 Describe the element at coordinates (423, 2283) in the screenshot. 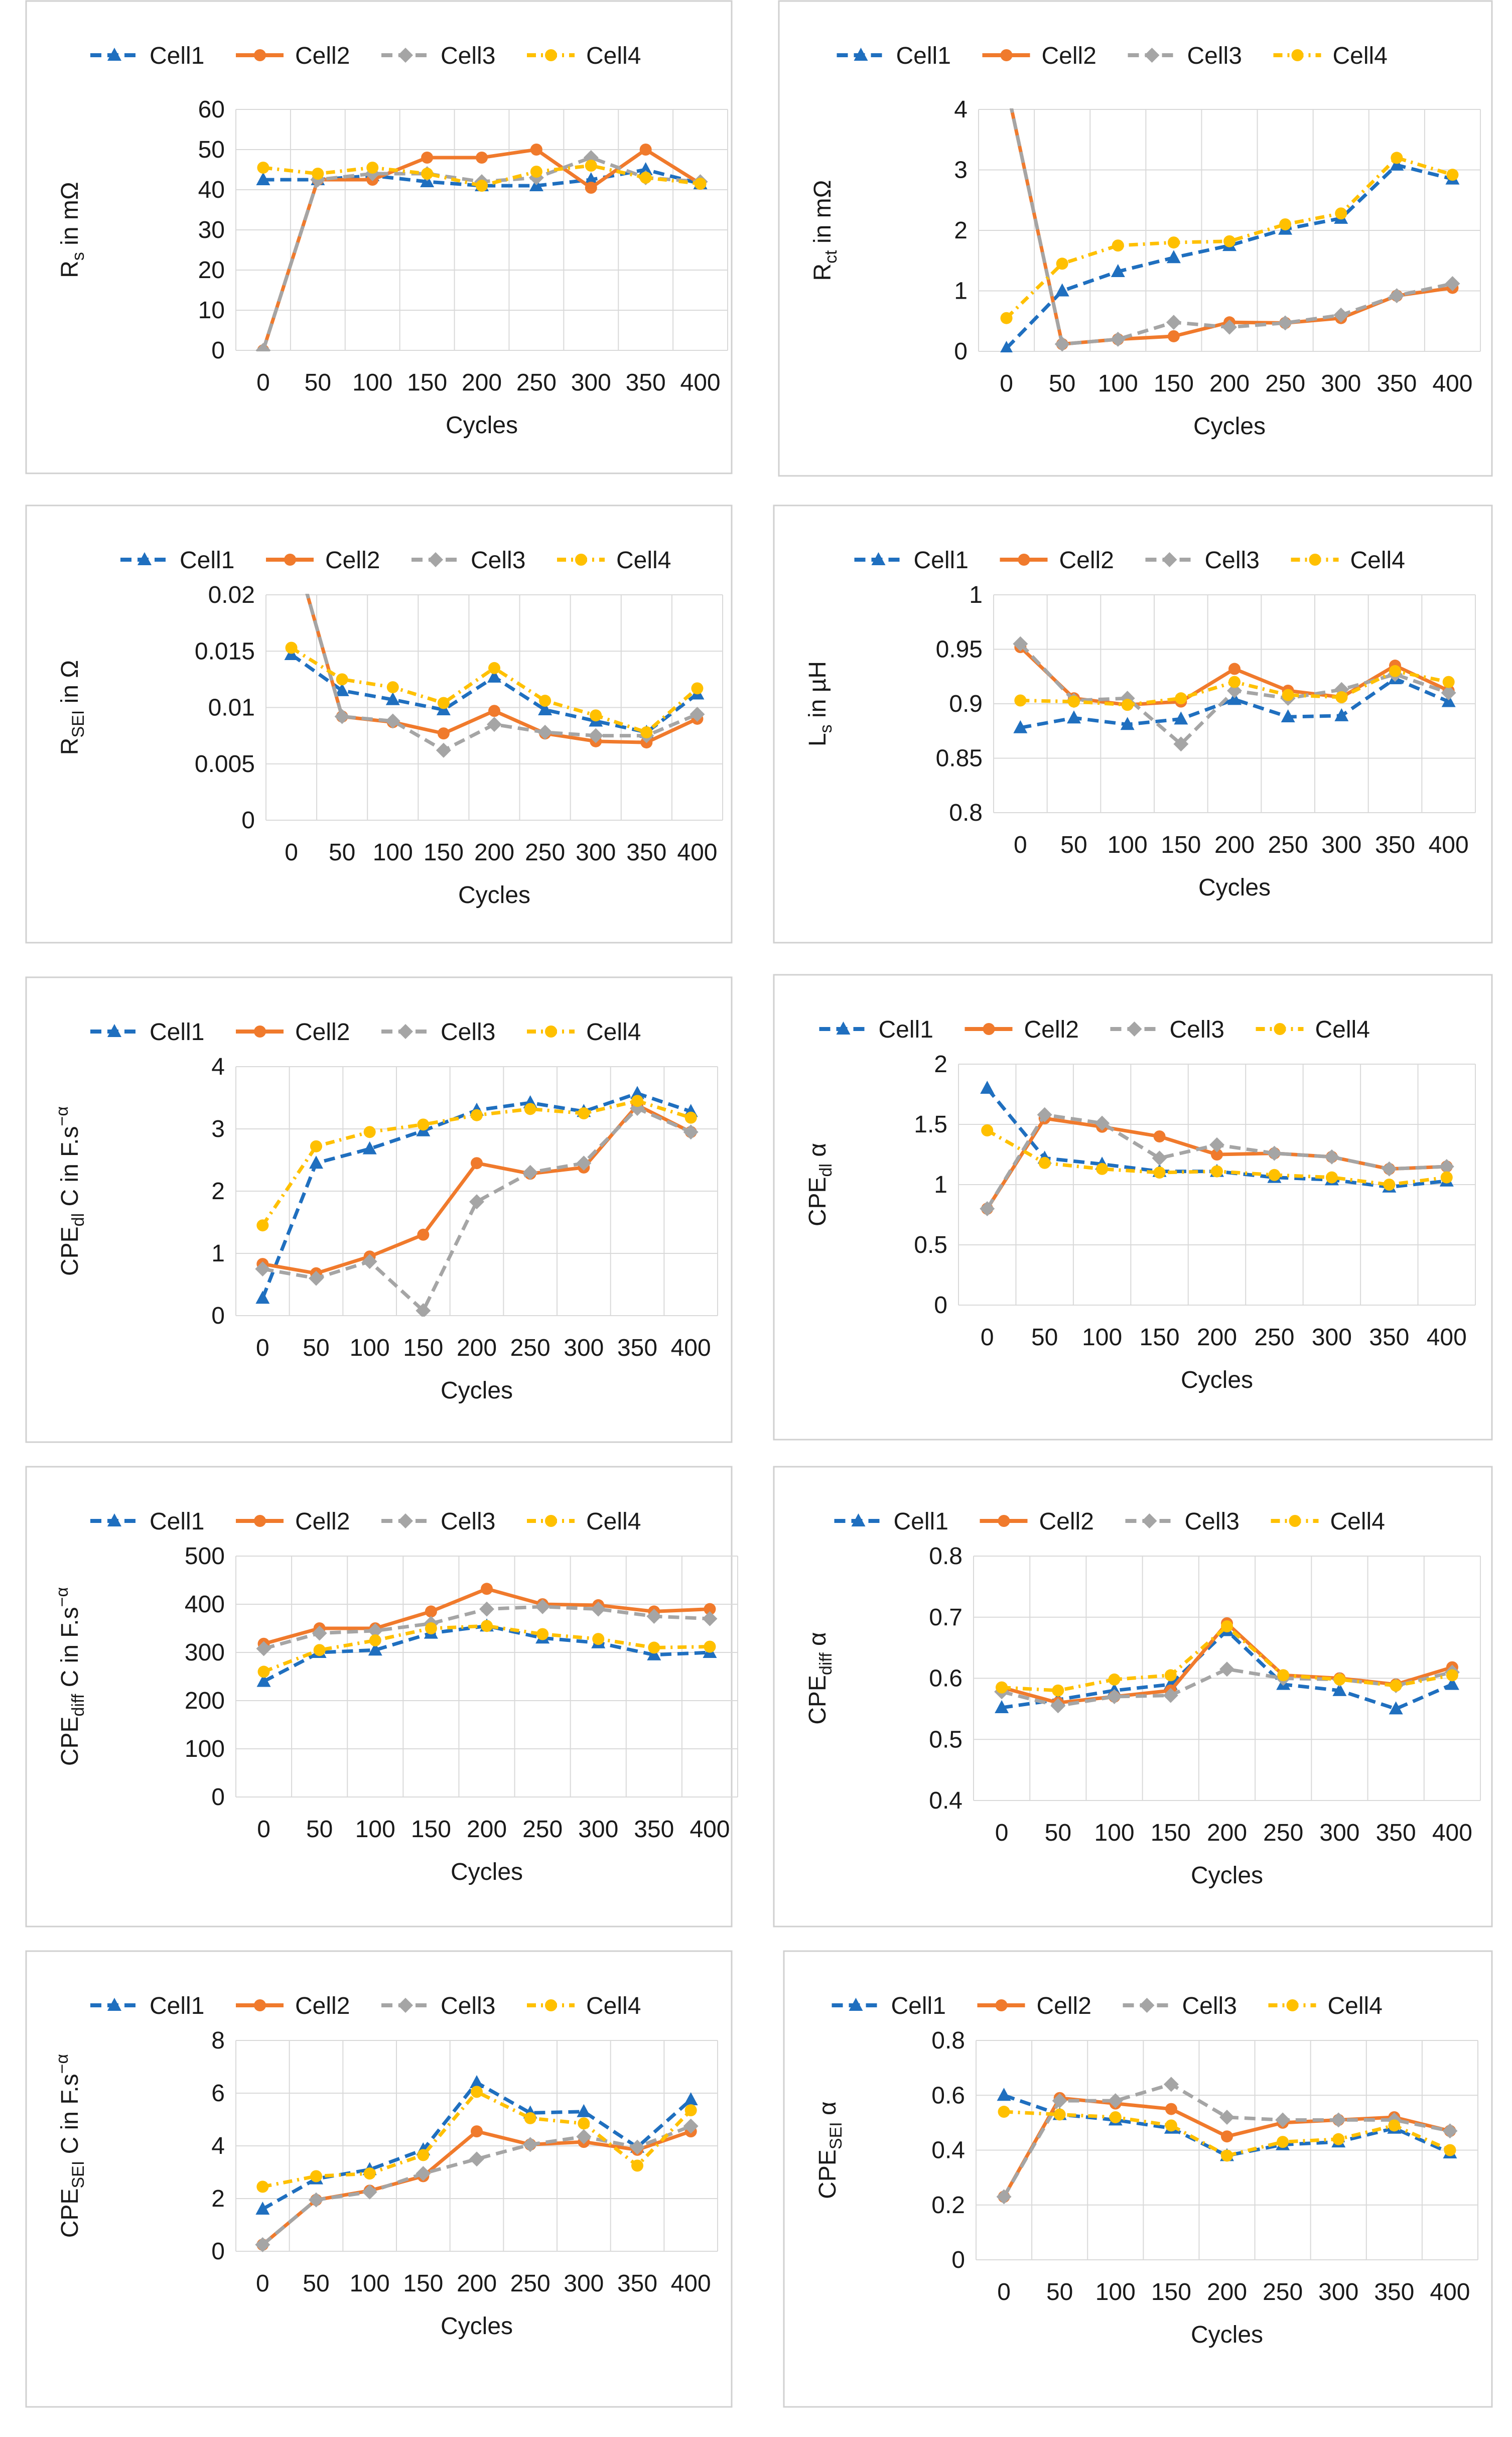

I see `x-tick-label: 150` at that location.